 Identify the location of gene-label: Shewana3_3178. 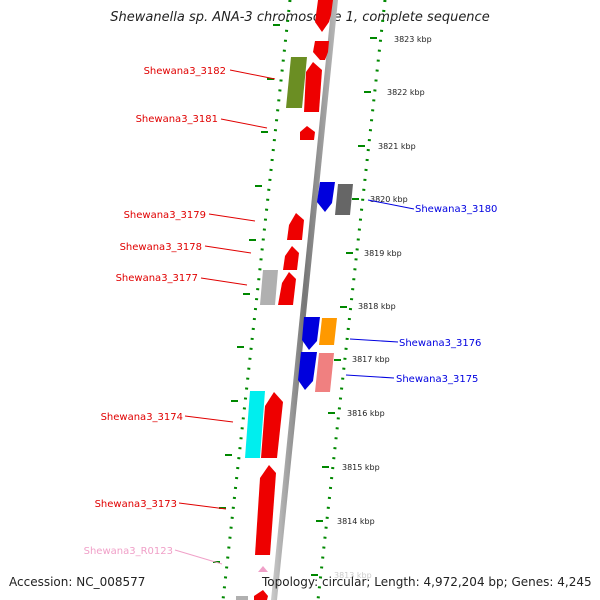
(161, 247).